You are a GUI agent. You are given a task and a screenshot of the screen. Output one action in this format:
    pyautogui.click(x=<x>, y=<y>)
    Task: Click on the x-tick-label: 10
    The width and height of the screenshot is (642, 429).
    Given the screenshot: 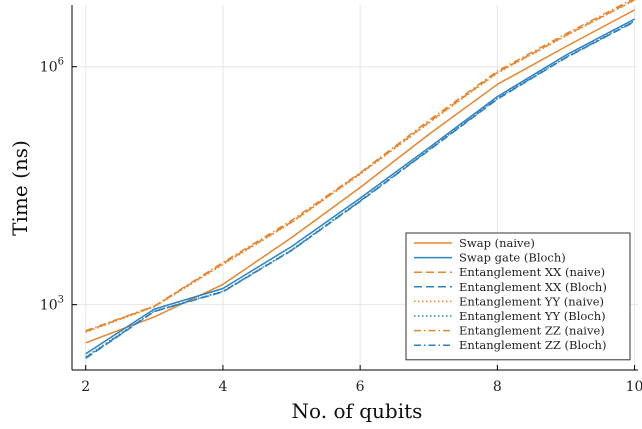 What is the action you would take?
    pyautogui.click(x=634, y=387)
    